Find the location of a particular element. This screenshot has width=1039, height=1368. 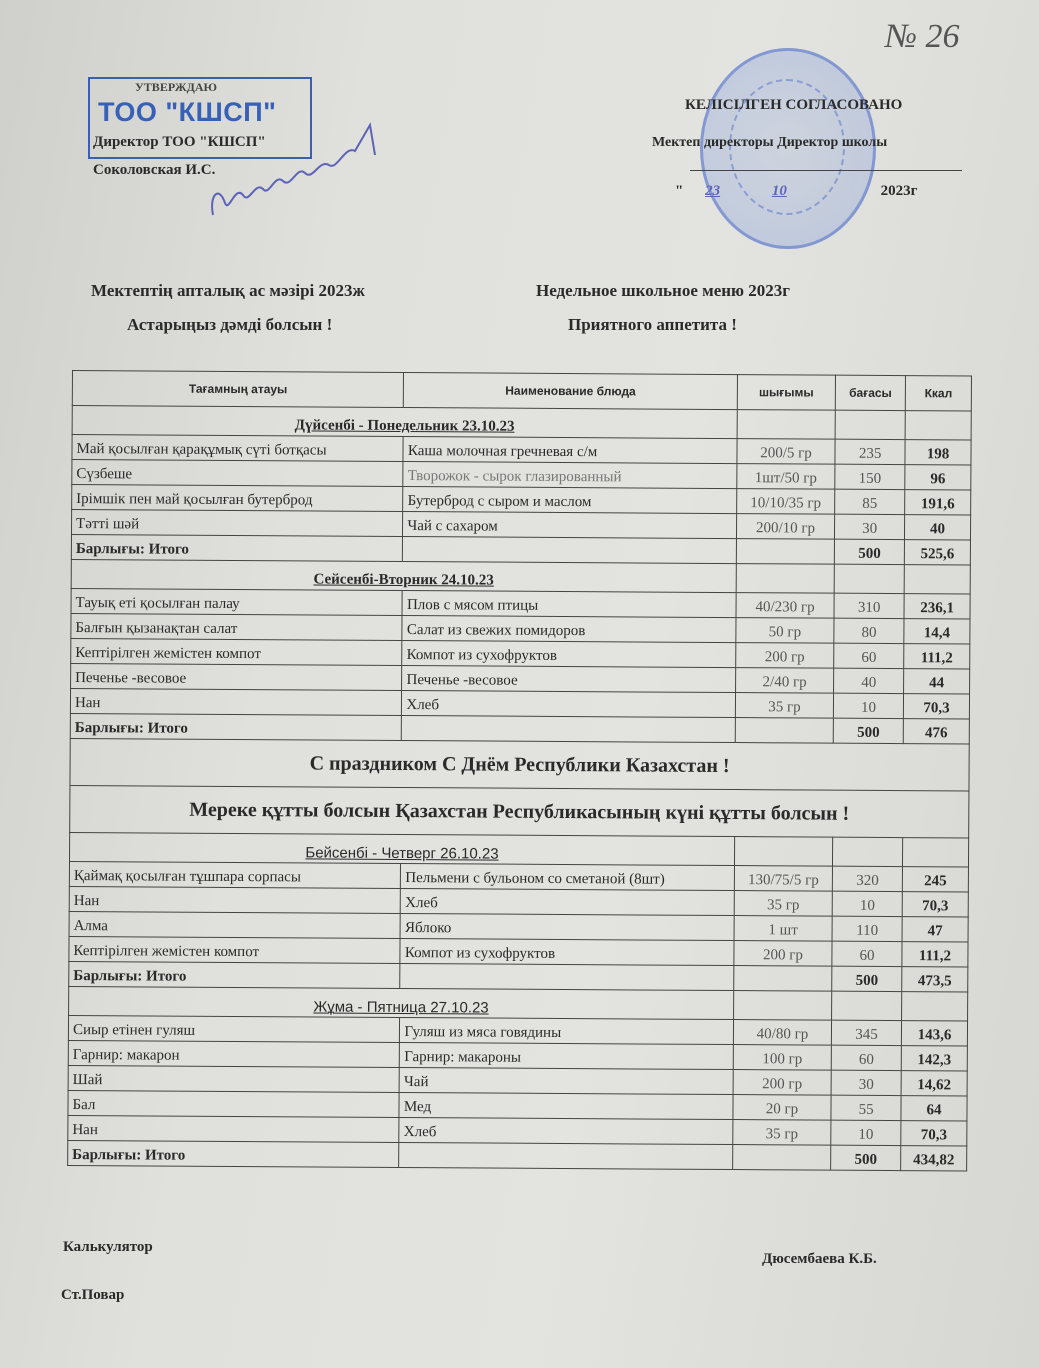

director-title: Директор ТОО "КШСП" is located at coordinates (179, 142).